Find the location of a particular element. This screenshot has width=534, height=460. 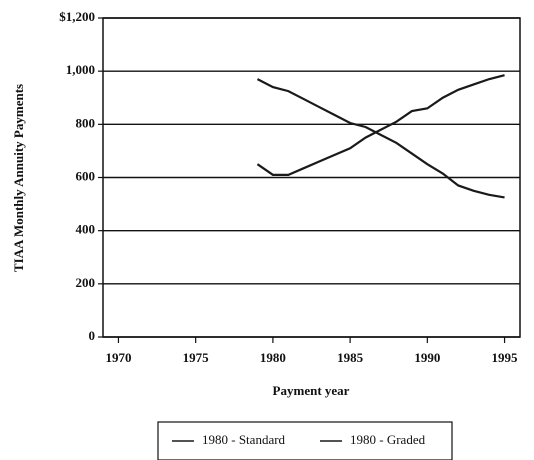

legend-label: 1980 - Graded is located at coordinates (388, 439).